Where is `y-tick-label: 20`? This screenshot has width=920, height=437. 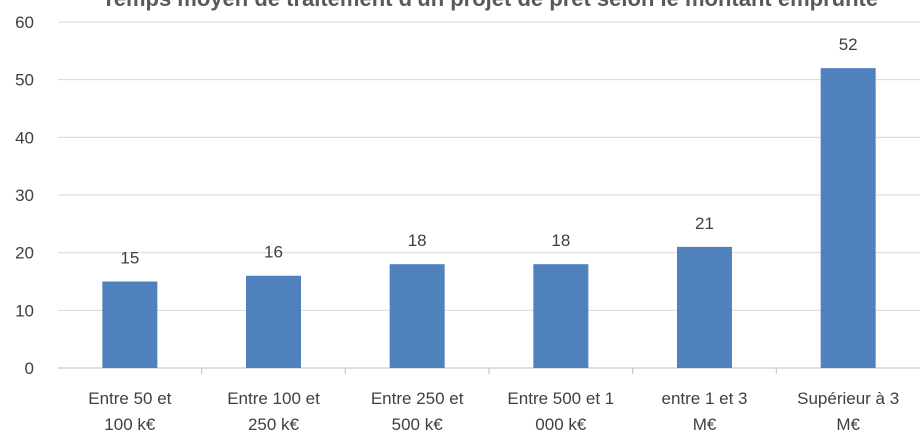
y-tick-label: 20 is located at coordinates (24, 253).